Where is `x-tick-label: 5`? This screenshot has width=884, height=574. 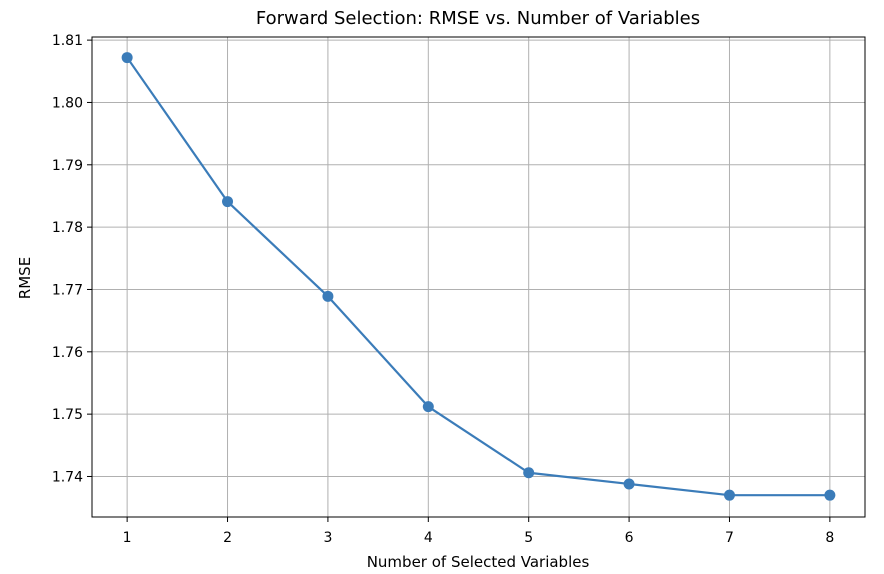
x-tick-label: 5 is located at coordinates (528, 538).